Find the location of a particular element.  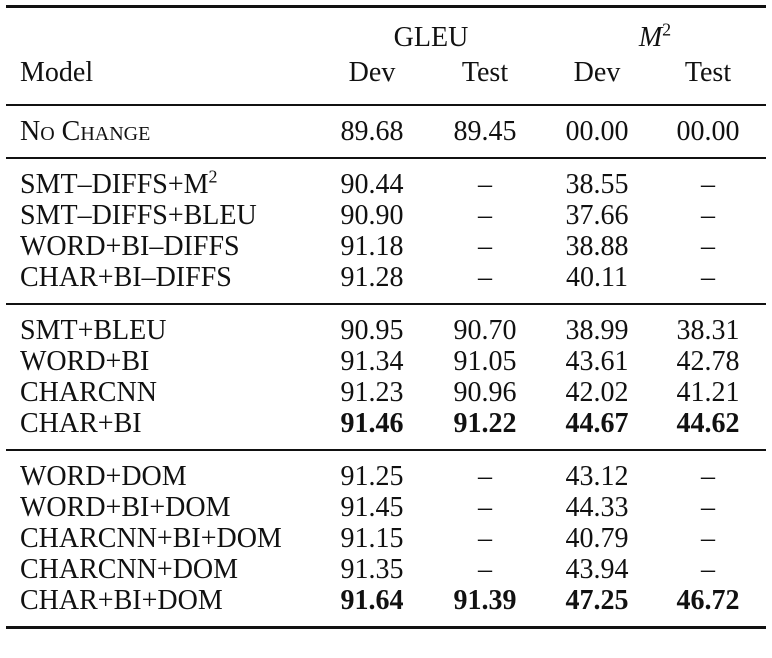

gleu-test-cell: 91.22 is located at coordinates (485, 423).